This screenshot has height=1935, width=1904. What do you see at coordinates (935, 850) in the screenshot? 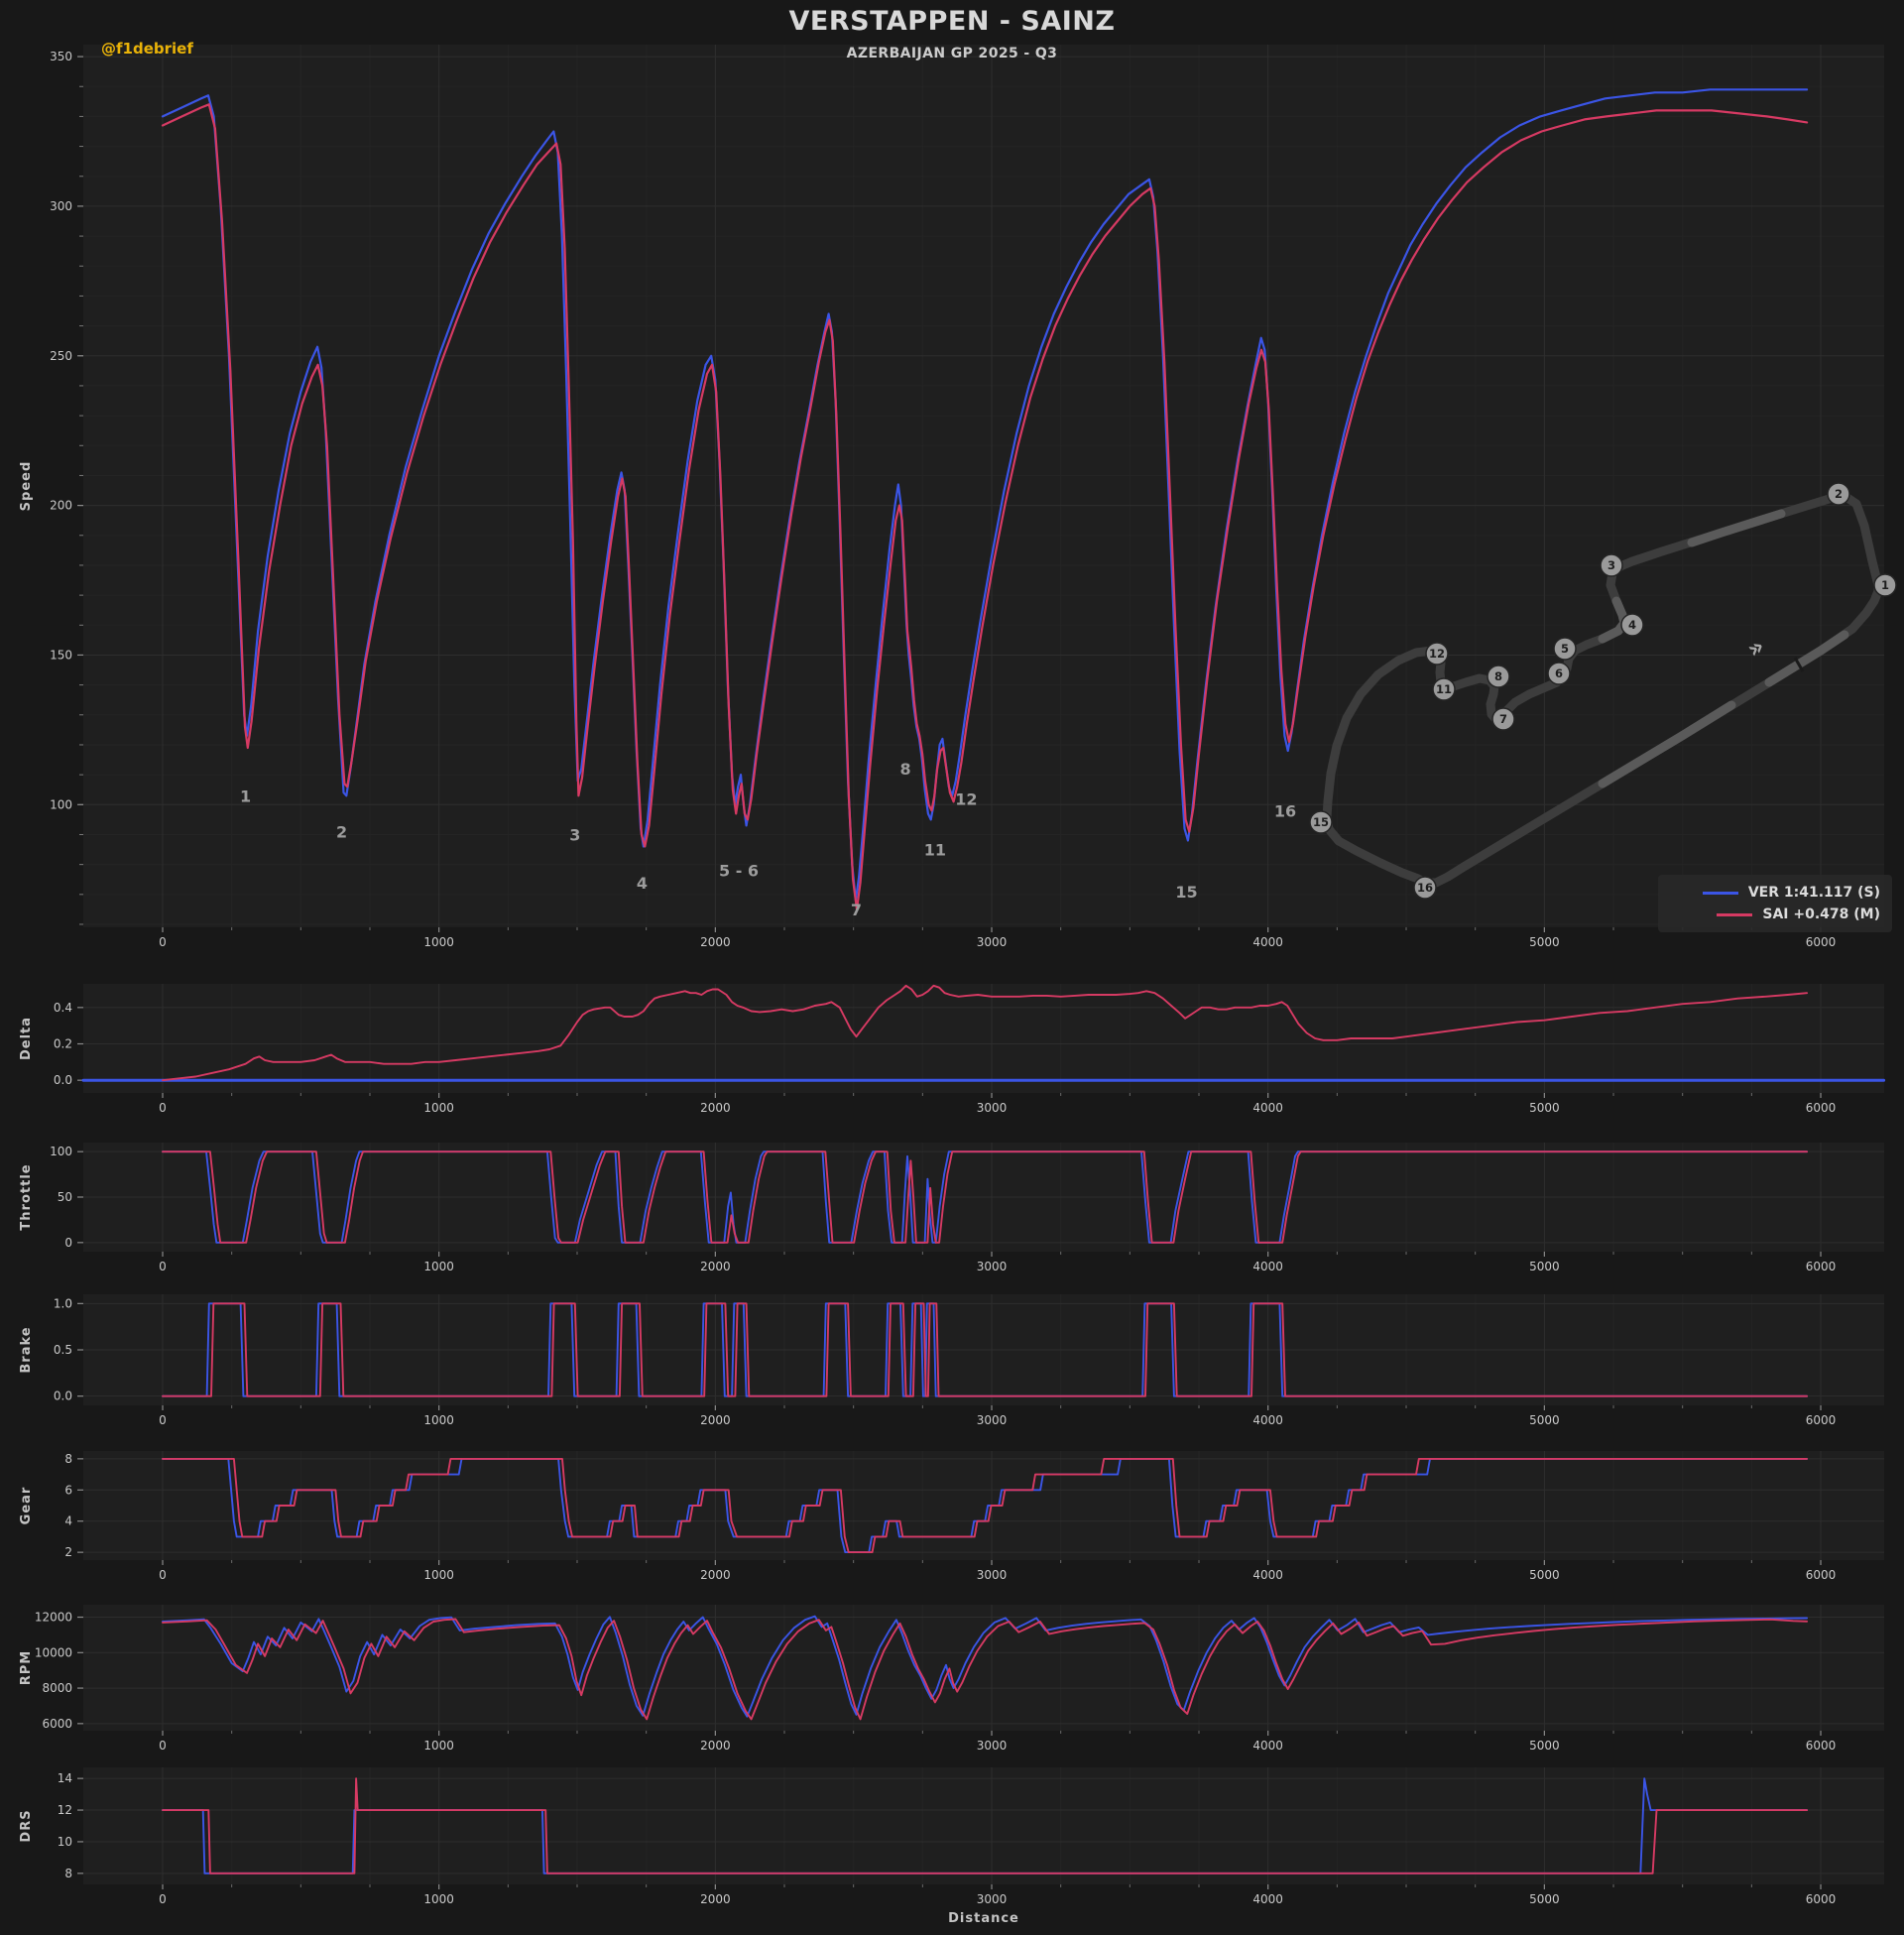
I see `corner-label-11: 11` at bounding box center [935, 850].